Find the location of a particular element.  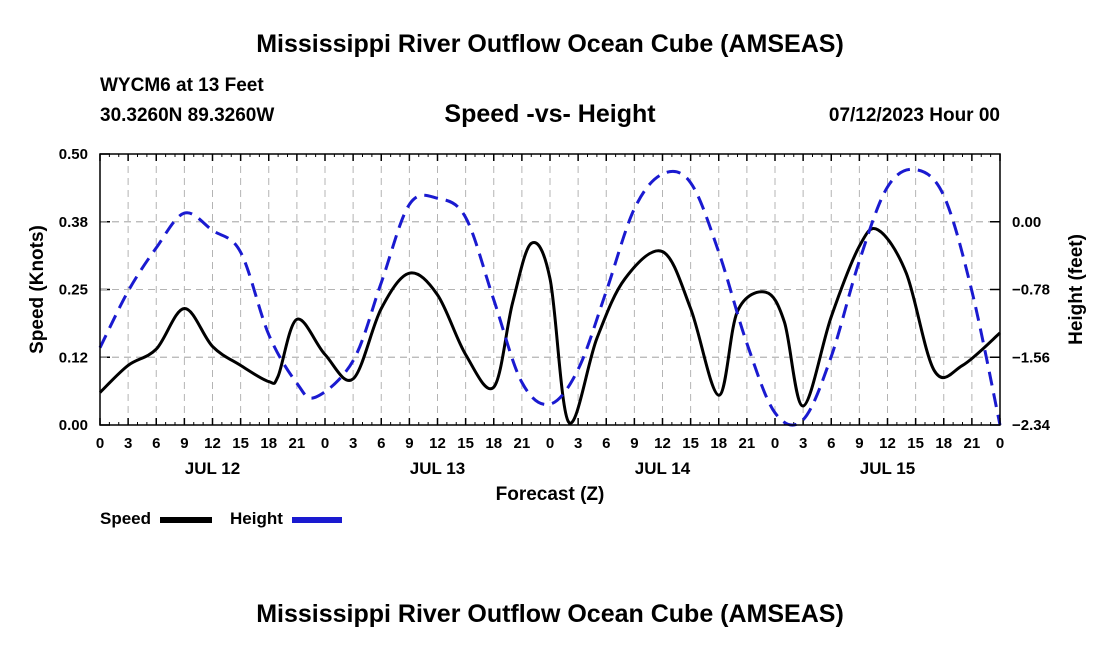

y-axis-title: Speed (Knots) is located at coordinates (37, 289).